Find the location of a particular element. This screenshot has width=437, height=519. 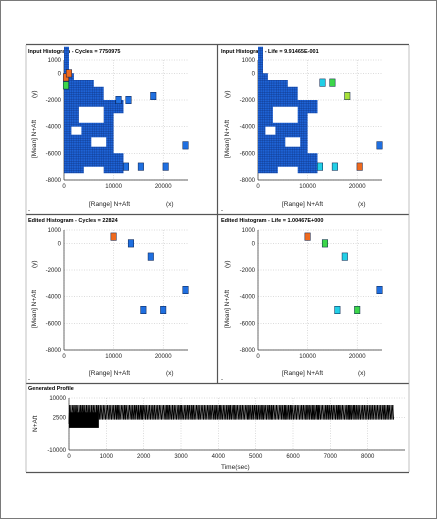

x-tick-label: 7000 is located at coordinates (331, 457).